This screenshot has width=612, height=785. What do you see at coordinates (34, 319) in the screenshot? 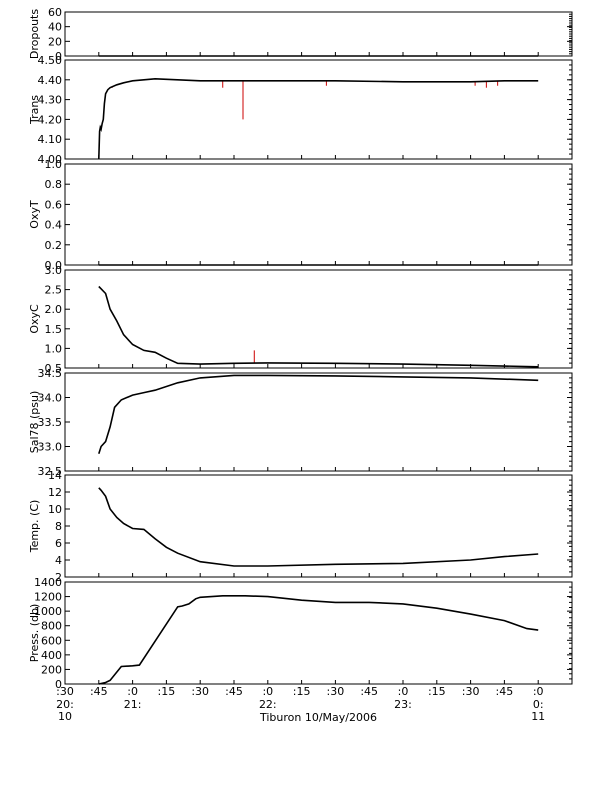
I see `y-axis-label: OxyC` at bounding box center [34, 319].